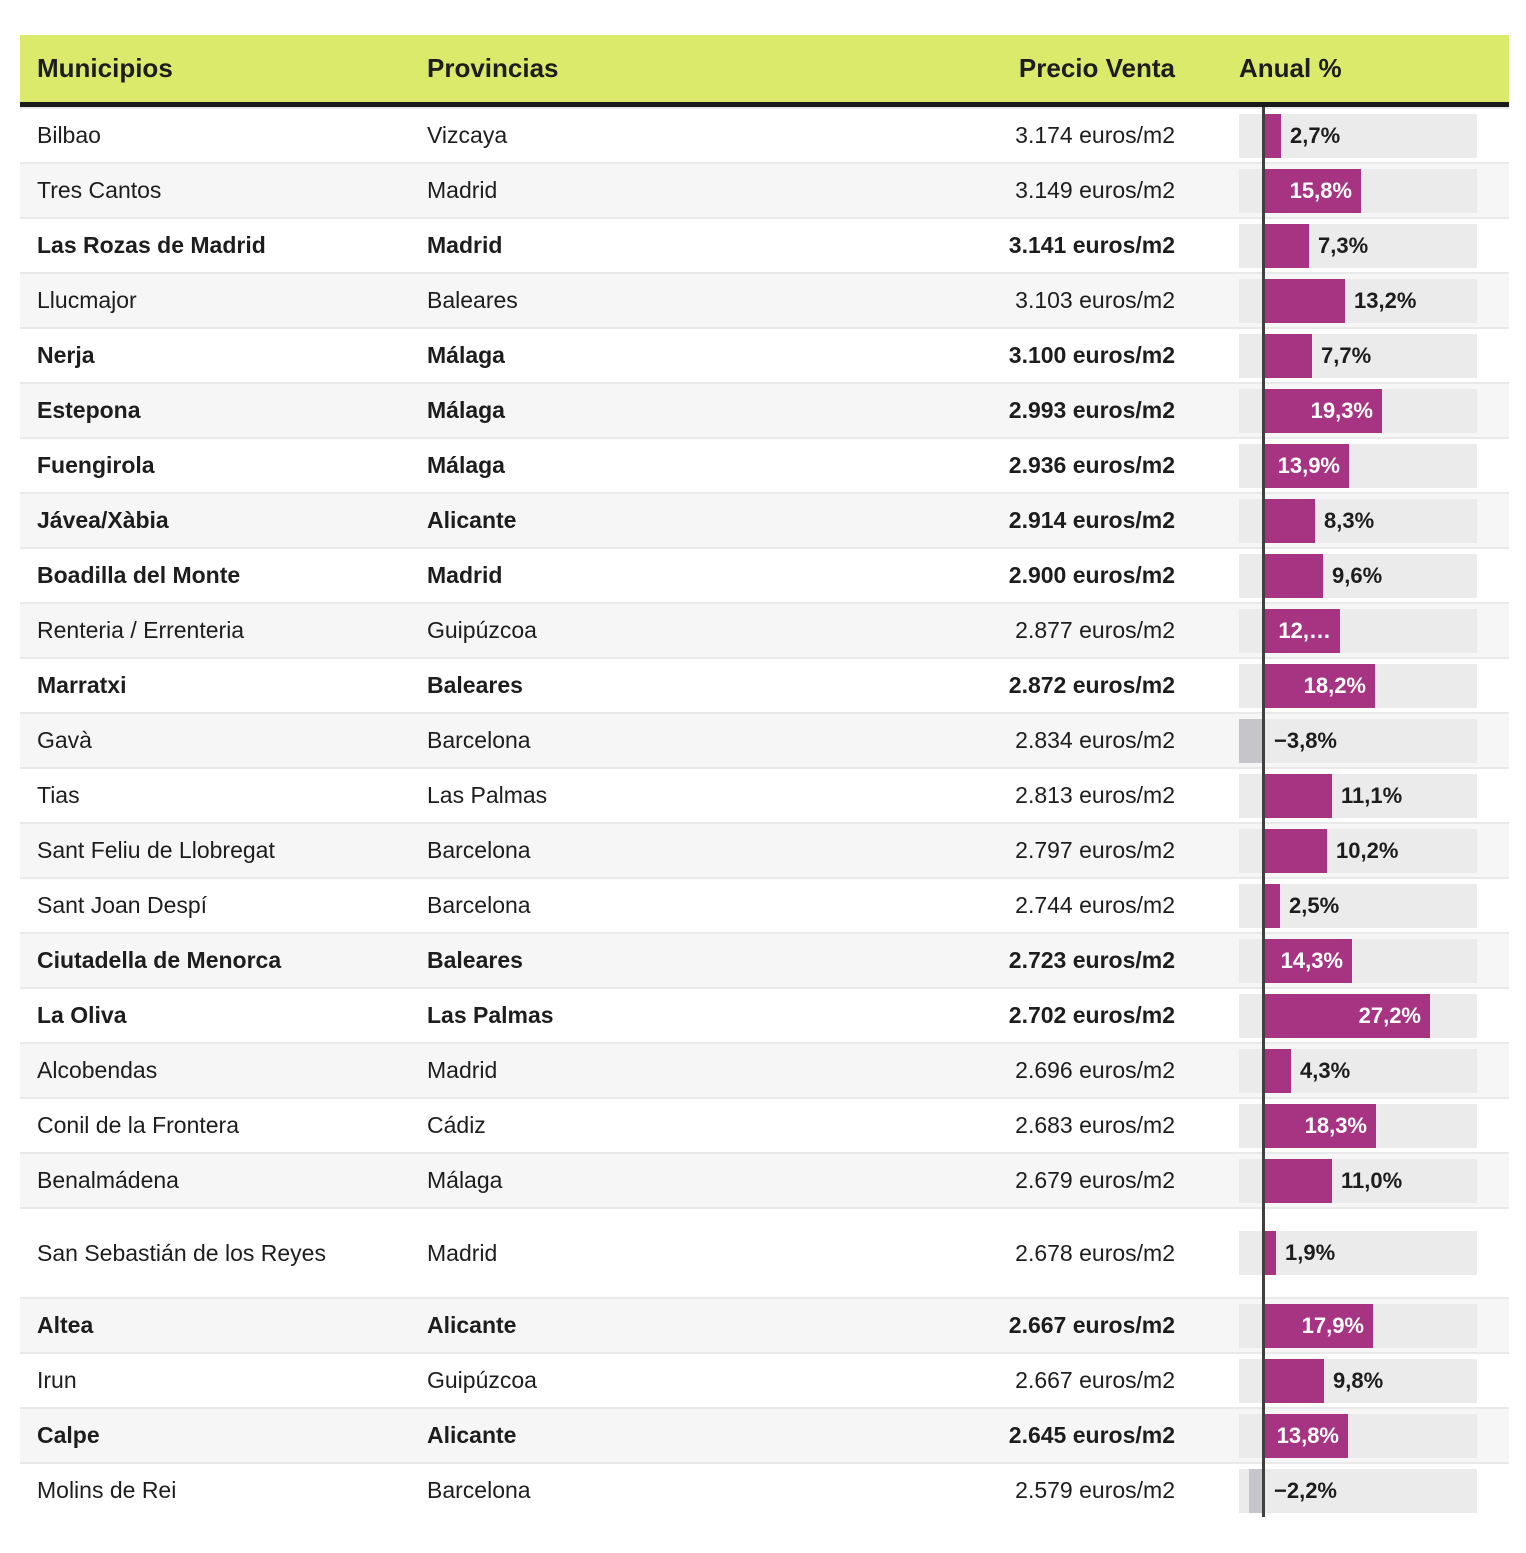 This screenshot has height=1553, width=1526. Describe the element at coordinates (96, 465) in the screenshot. I see `municipio-cell-text: Fuengirola` at that location.